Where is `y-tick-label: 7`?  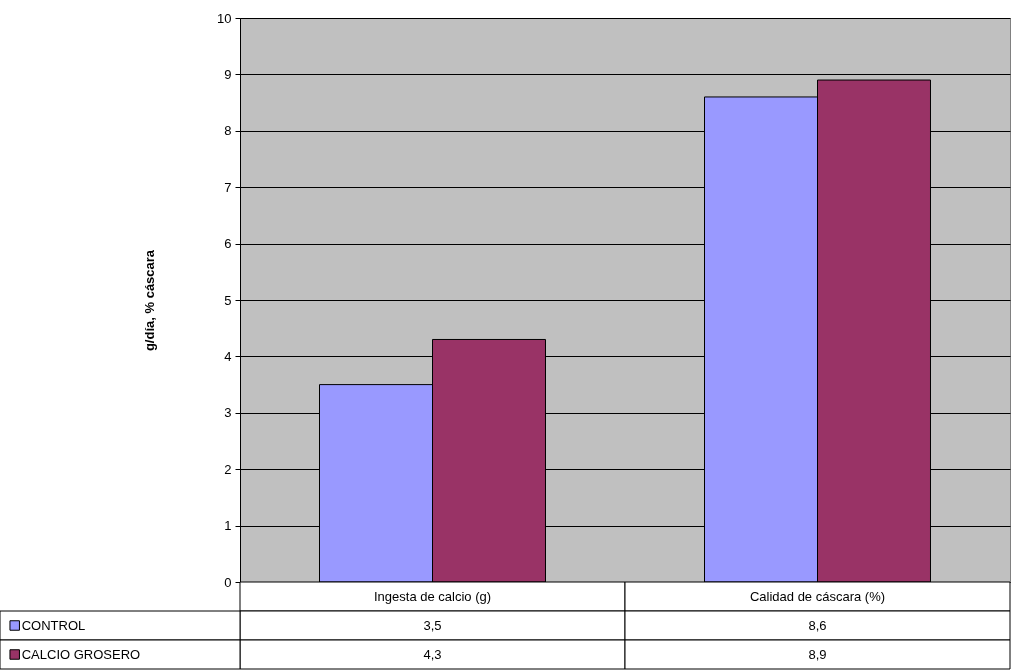
y-tick-label: 7 is located at coordinates (228, 187).